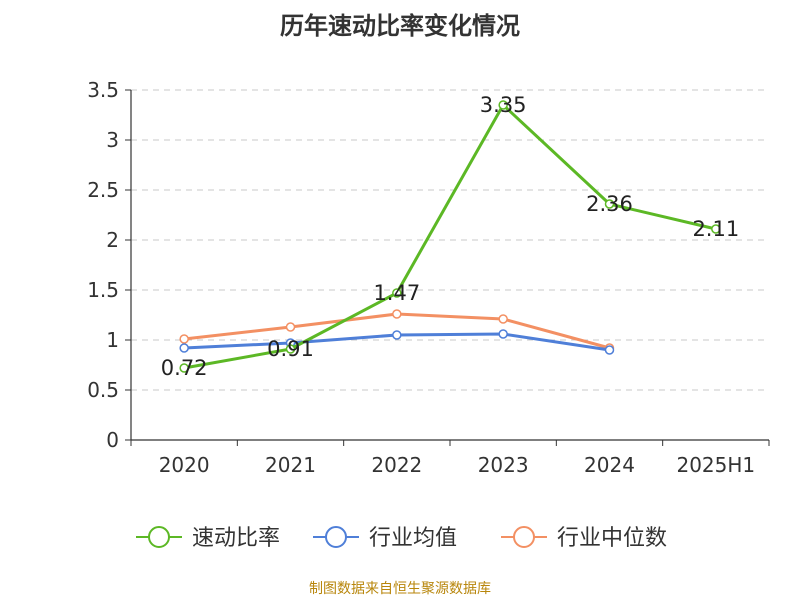 This screenshot has width=800, height=600. What do you see at coordinates (612, 538) in the screenshot?
I see `legend-label: 行业中位数` at bounding box center [612, 538].